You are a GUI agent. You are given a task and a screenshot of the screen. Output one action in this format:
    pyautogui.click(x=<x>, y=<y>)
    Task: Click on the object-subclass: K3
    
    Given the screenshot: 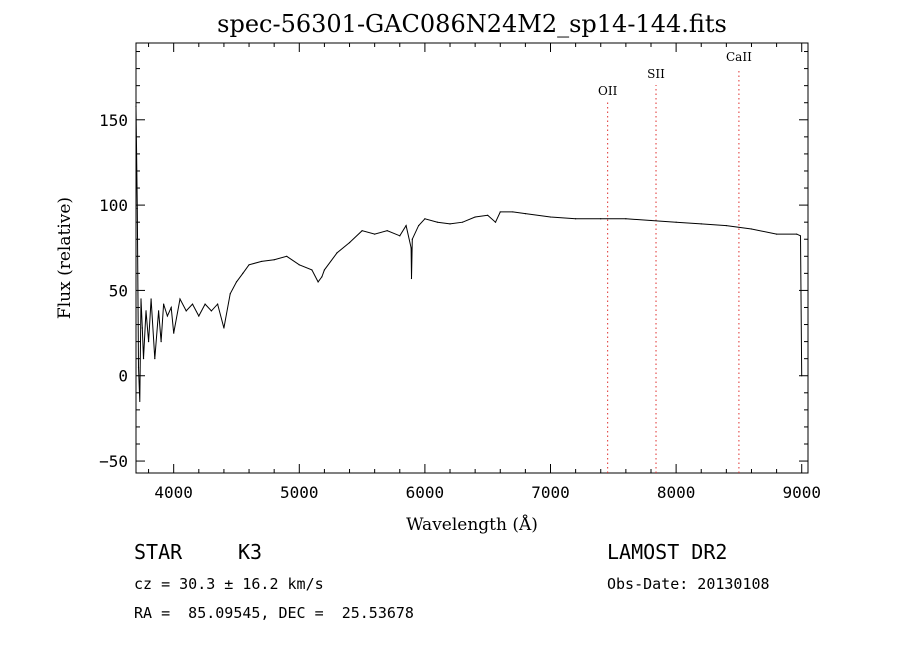 What is the action you would take?
    pyautogui.click(x=250, y=552)
    